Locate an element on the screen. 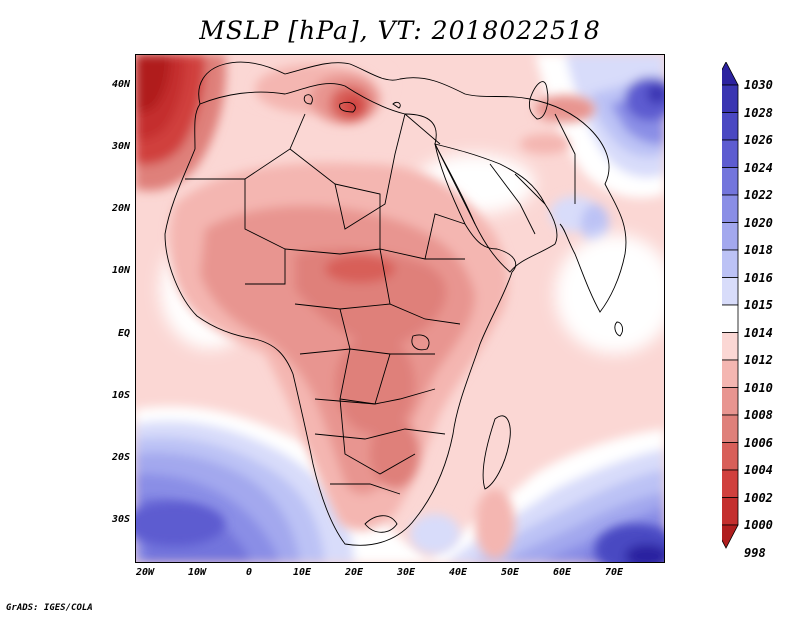 This screenshot has height=618, width=800. colorbar-label-1006: 1006 is located at coordinates (758, 443).